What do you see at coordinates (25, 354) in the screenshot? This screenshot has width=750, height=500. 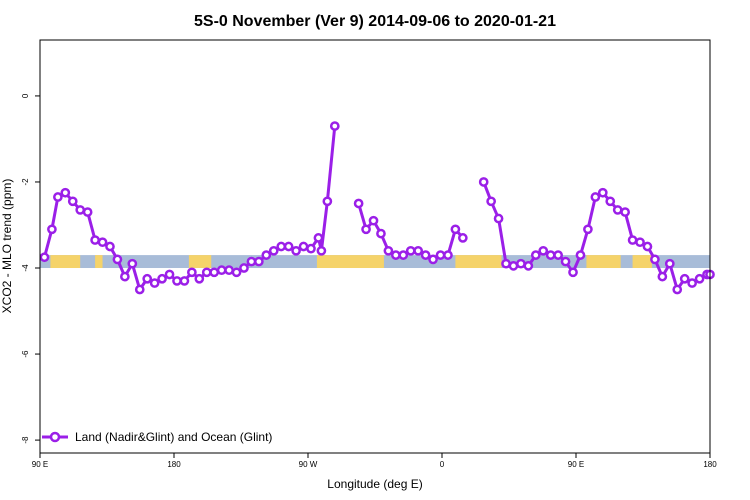 I see `y-tick-label: -6` at bounding box center [25, 354].